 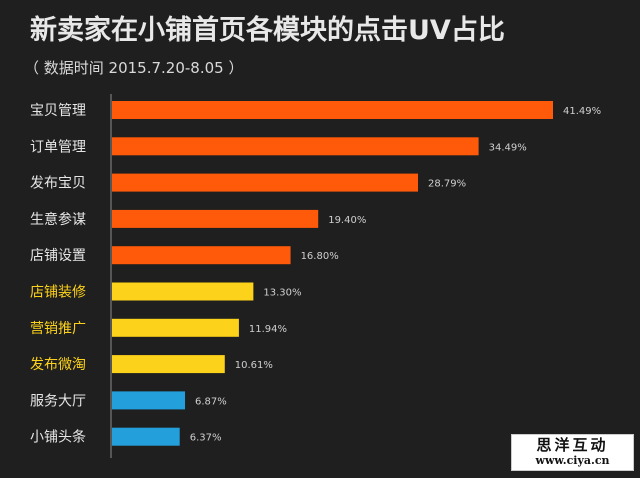 I want to click on category-label: 生意参谋, so click(x=58, y=219).